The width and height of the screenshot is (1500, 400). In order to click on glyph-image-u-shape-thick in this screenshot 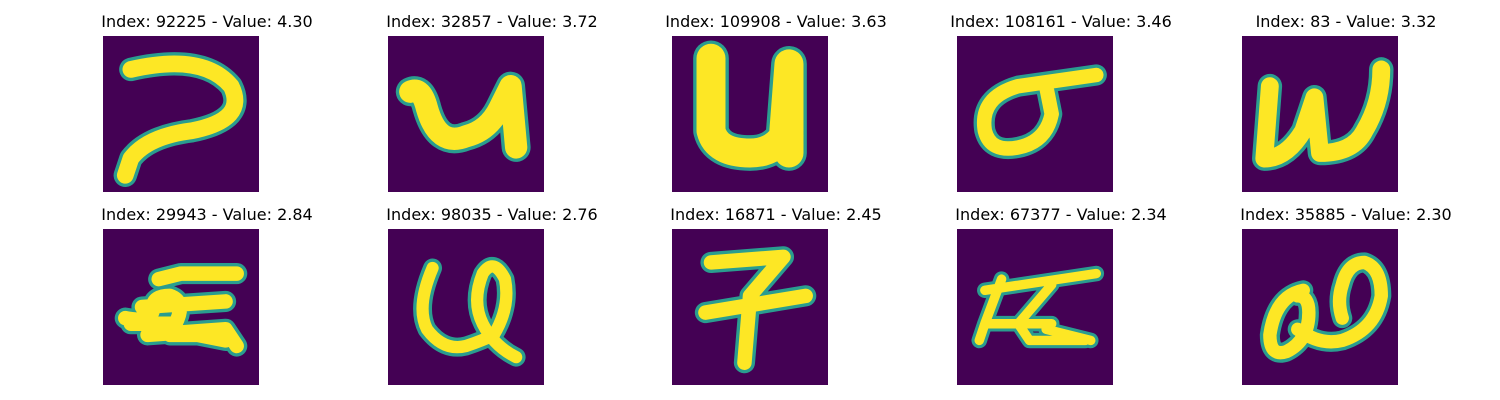, I will do `click(750, 114)`.